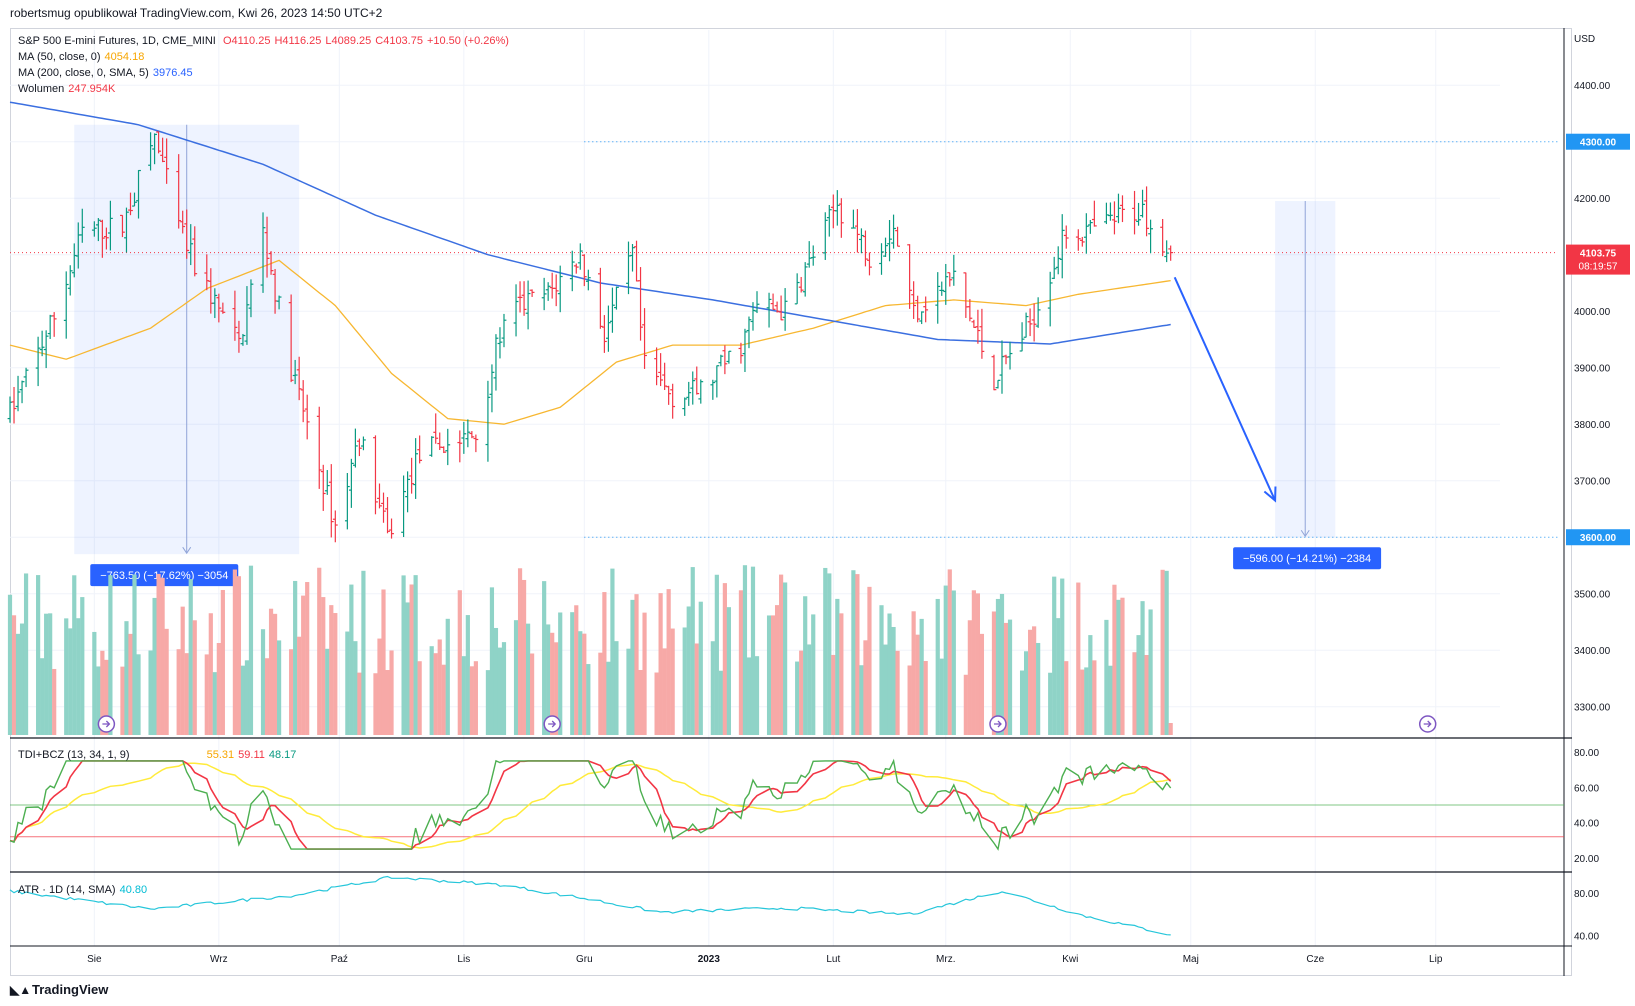 Image resolution: width=1635 pixels, height=1006 pixels. Describe the element at coordinates (133, 890) in the screenshot. I see `legend-atr-value: 40.80` at that location.